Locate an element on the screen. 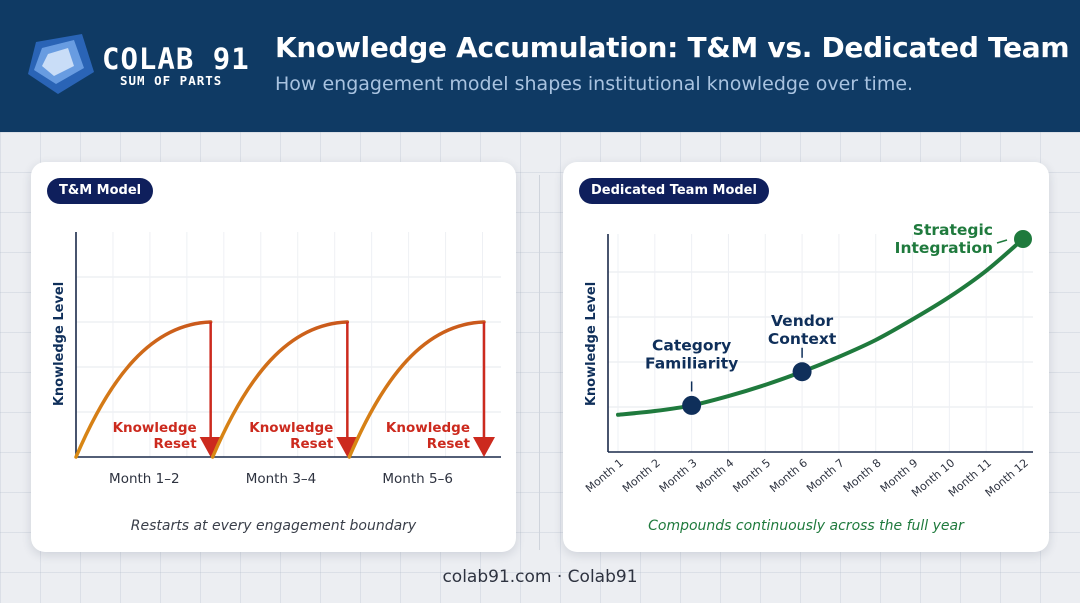 The image size is (1080, 603). x-tick-label: Month 1 is located at coordinates (604, 475).